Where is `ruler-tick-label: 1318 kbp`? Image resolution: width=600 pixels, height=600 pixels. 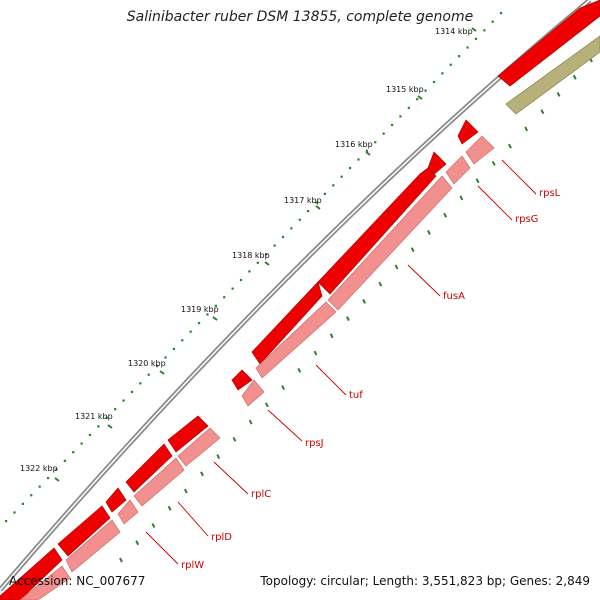 ruler-tick-label: 1318 kbp is located at coordinates (251, 255).